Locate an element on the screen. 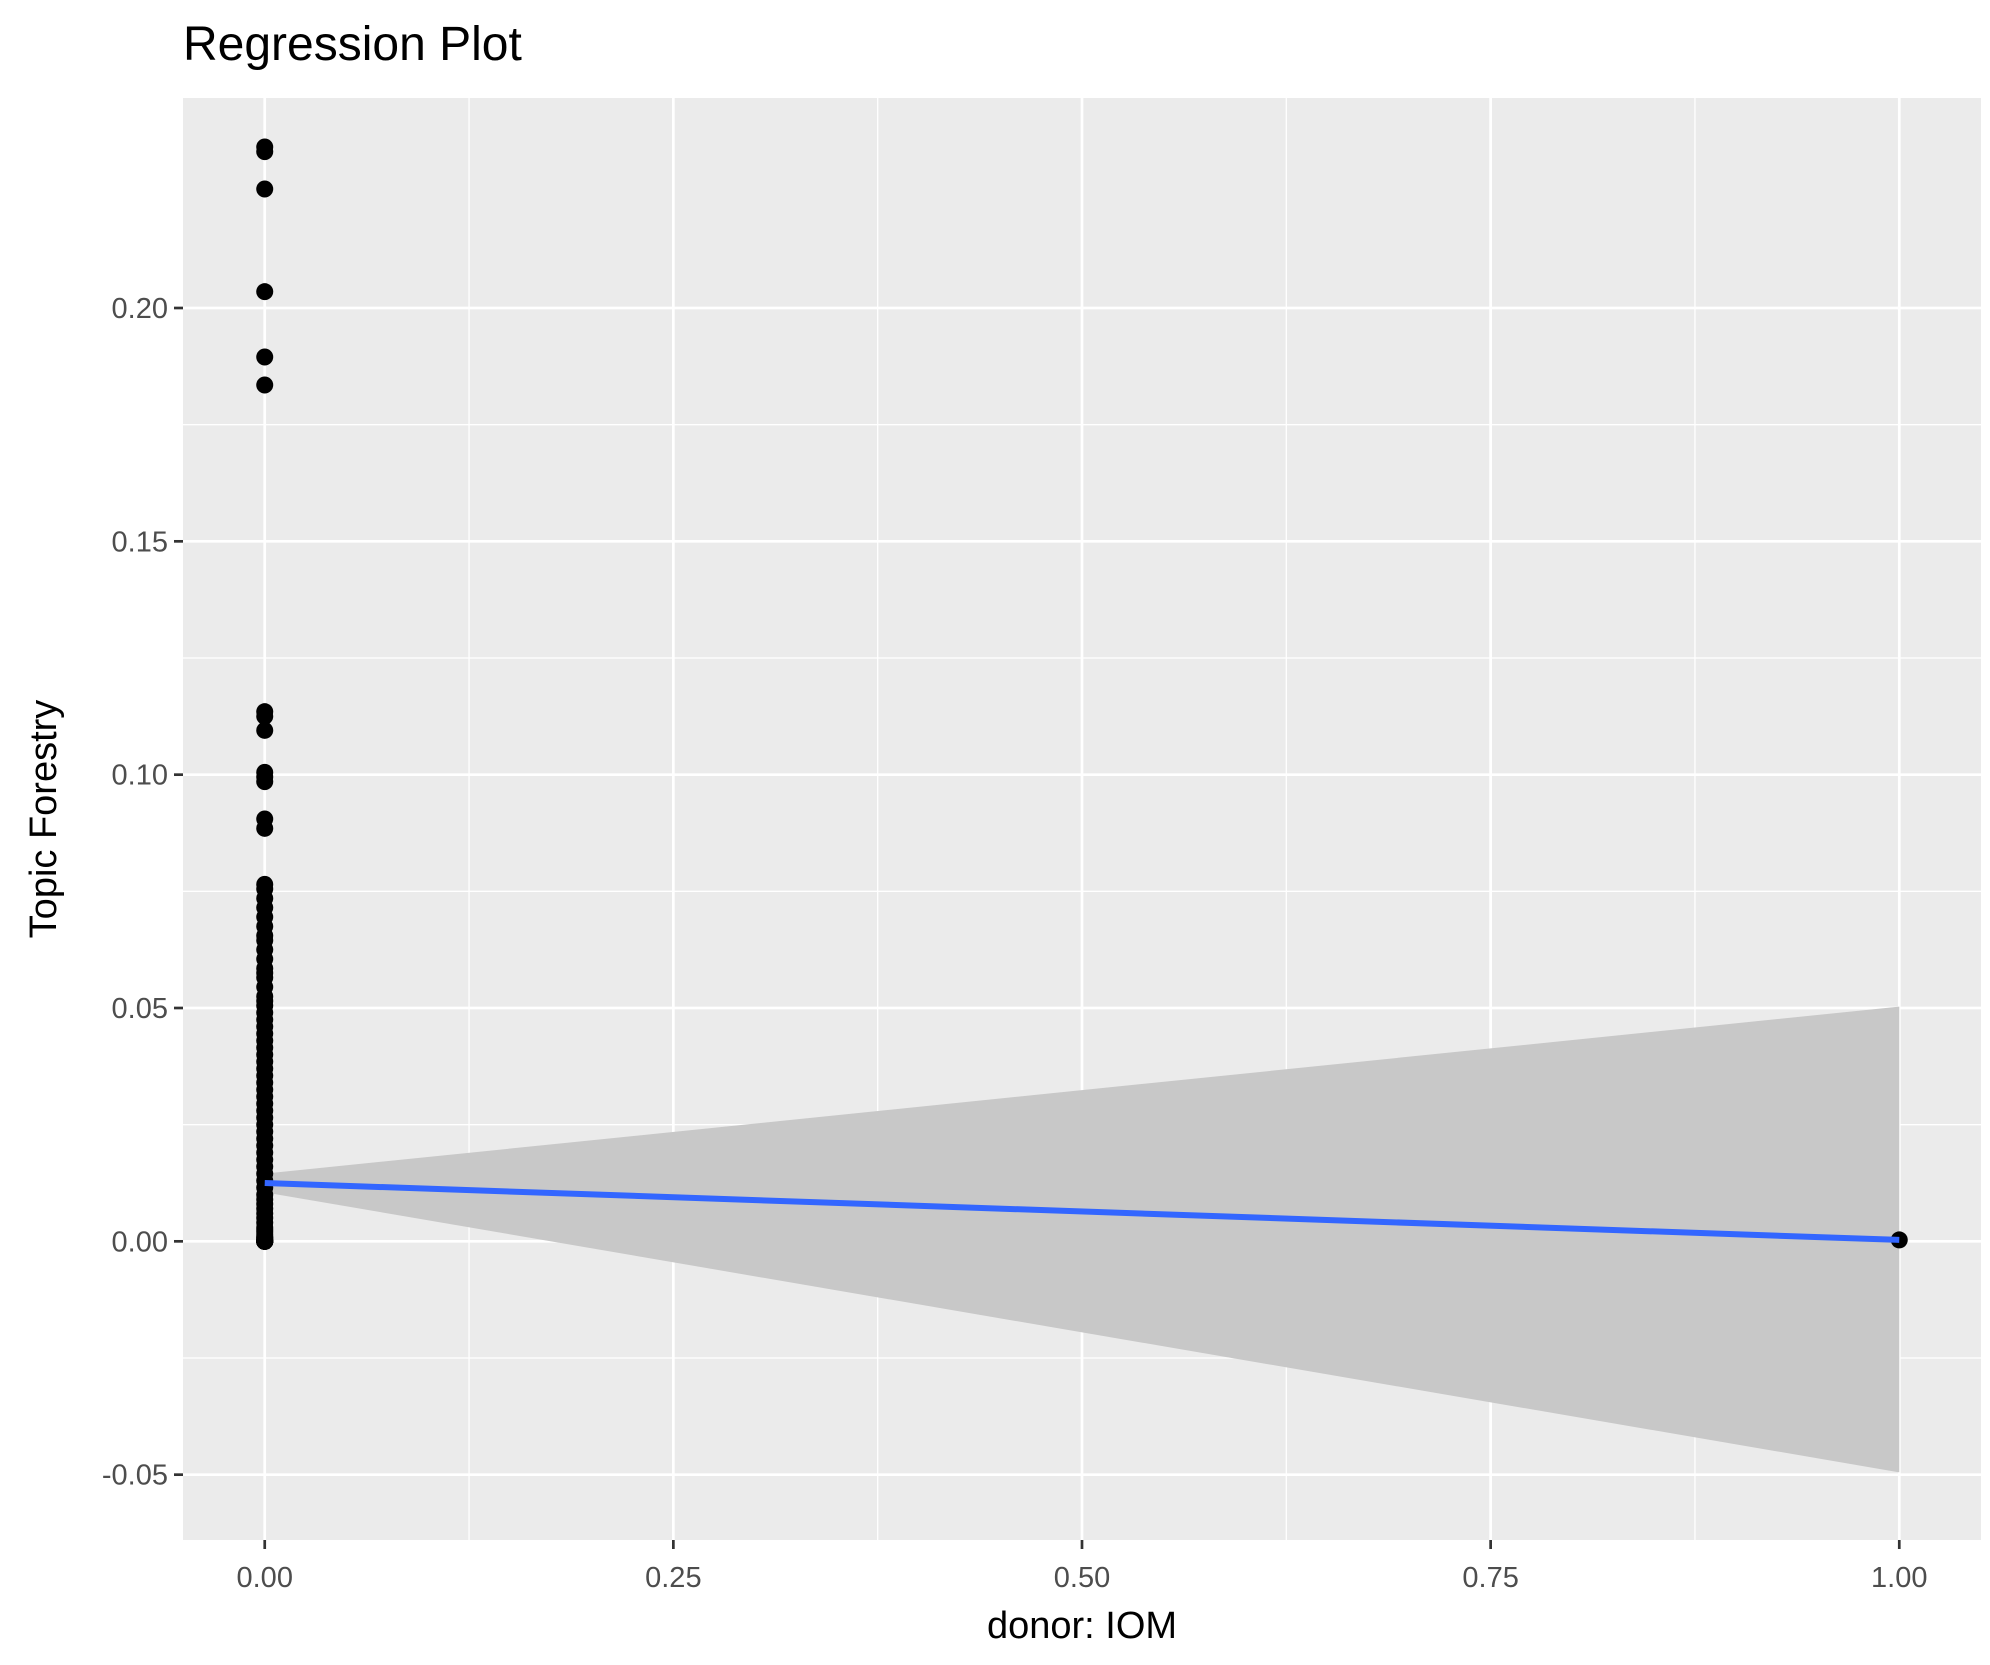 The height and width of the screenshot is (1665, 1990). y-tick-label: 0.05 is located at coordinates (140, 1009).